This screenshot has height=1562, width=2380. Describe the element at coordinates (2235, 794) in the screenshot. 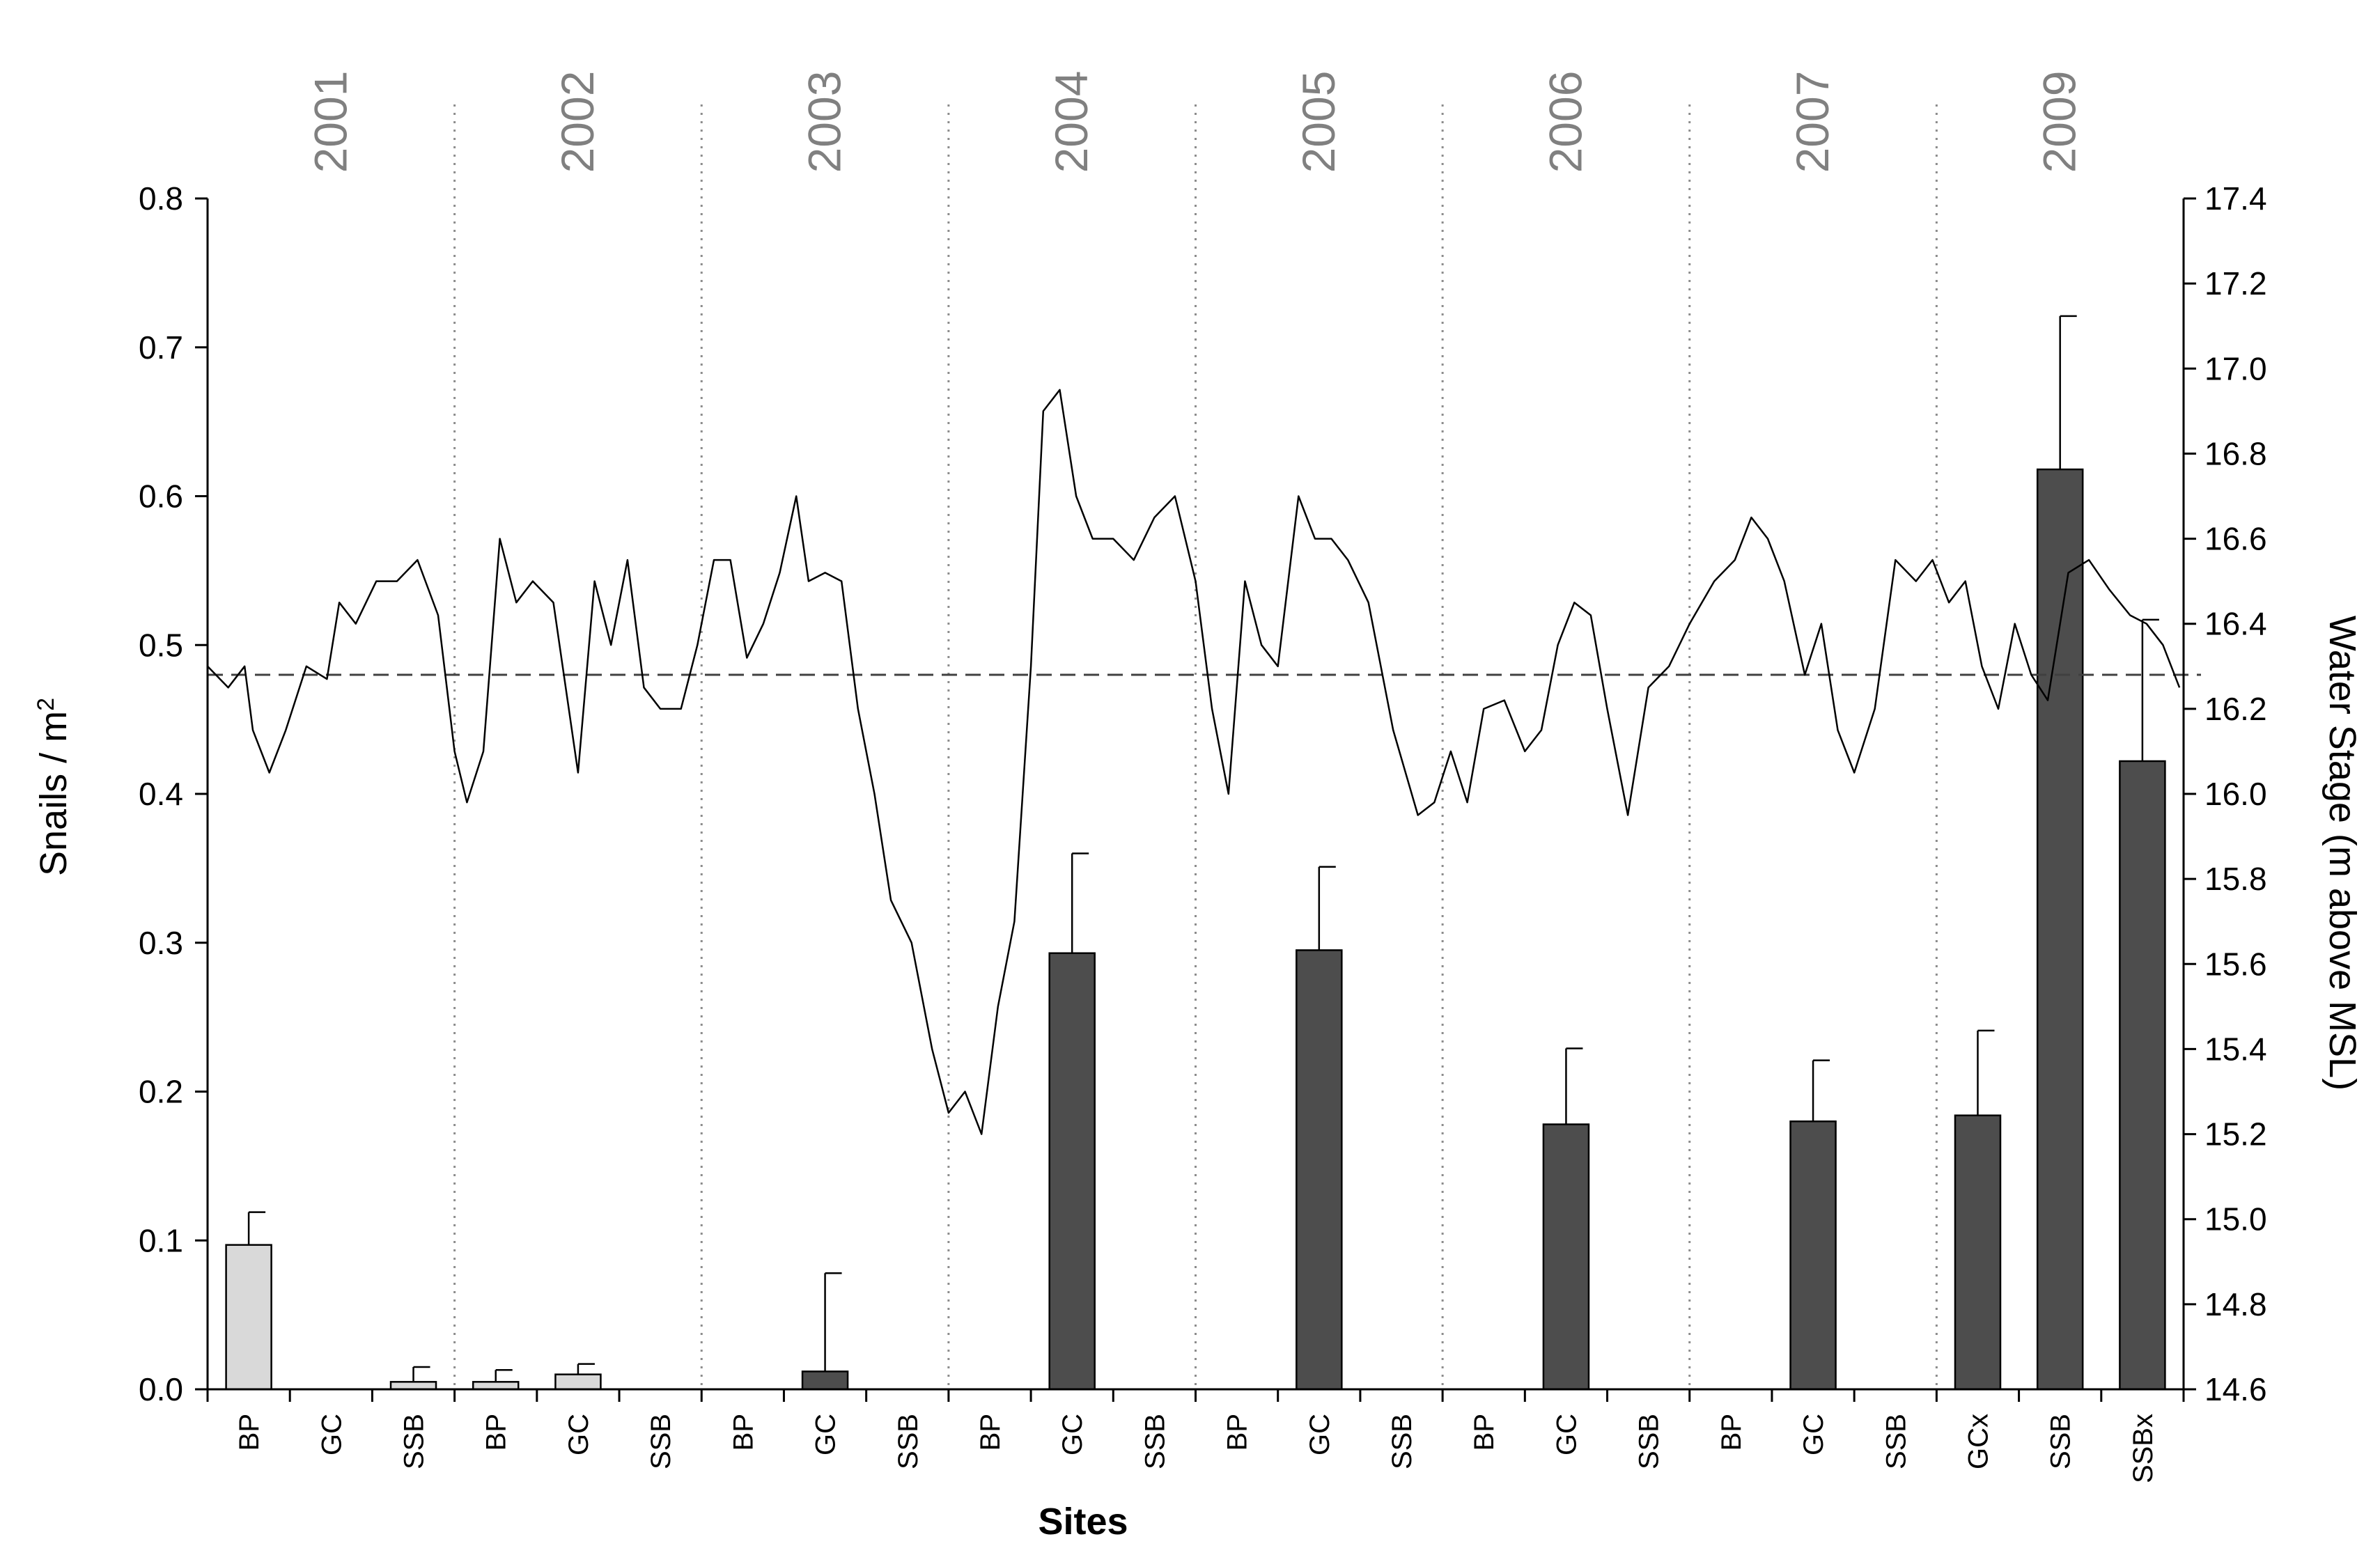

I see `y2-tick-label: 16.0` at that location.